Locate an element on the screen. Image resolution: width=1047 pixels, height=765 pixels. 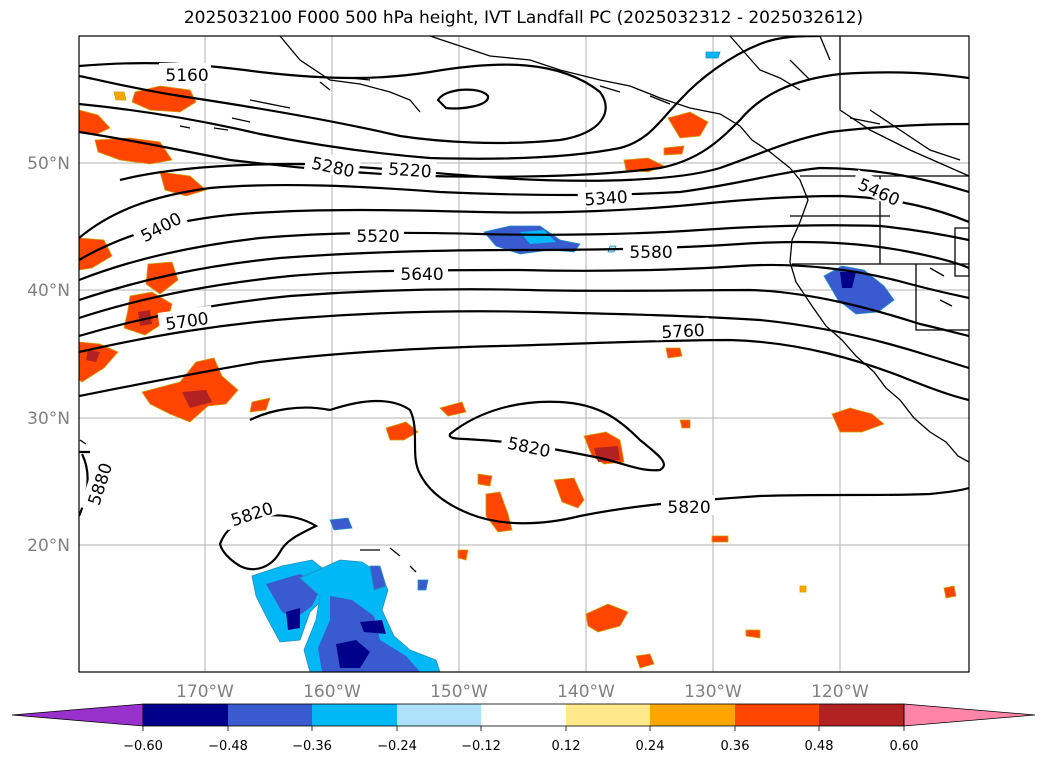
lon-label: 170°W is located at coordinates (205, 692).